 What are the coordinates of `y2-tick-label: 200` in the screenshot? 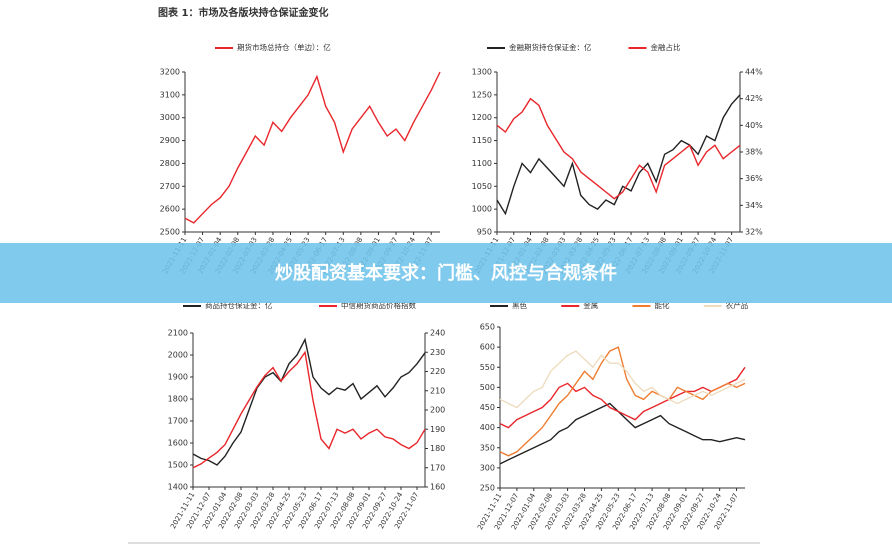 It's located at (437, 410).